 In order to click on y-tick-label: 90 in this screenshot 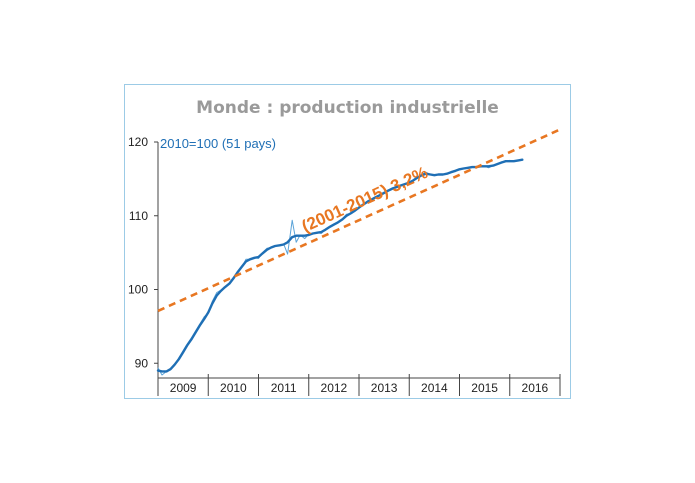, I will do `click(142, 363)`.